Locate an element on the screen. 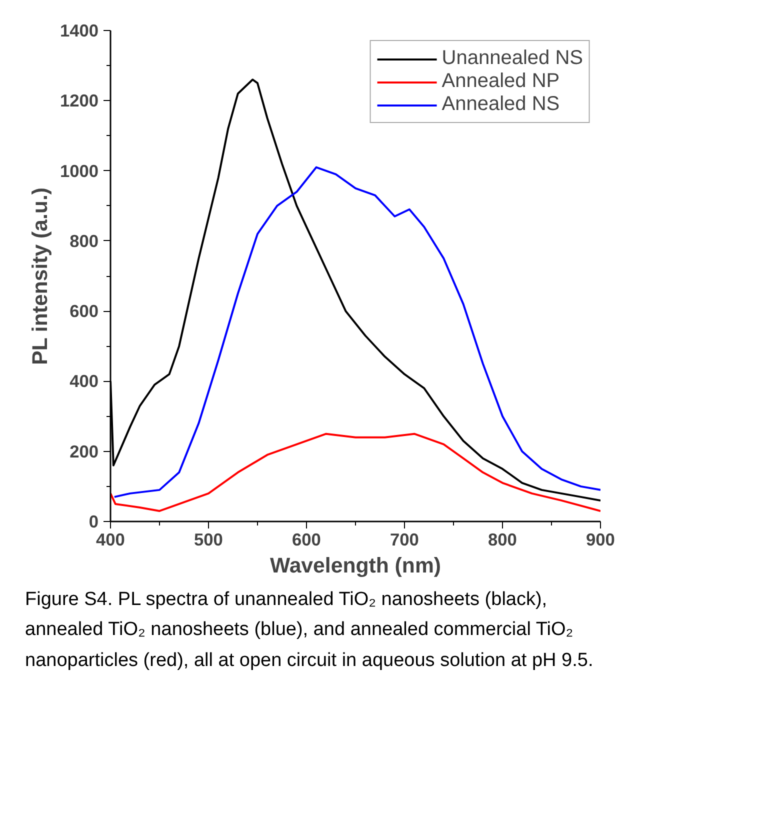 The height and width of the screenshot is (823, 783). caption: Figure S4. PL spectra of unannealed TiO₂ nanosheets (black), annealed TiO₂ nanosheets (blue), and annealed commercial TiO₂ nanoparticles (red), all at open circuit in aqueous solution at pH 9.5. is located at coordinates (309, 630).